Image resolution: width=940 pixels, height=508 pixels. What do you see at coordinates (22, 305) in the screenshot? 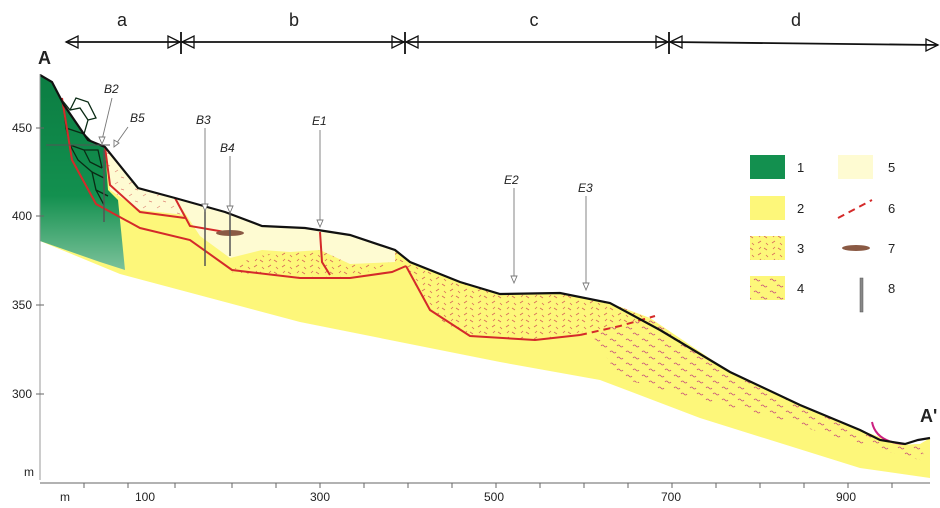
I see `y-tick-350: 350` at bounding box center [22, 305].